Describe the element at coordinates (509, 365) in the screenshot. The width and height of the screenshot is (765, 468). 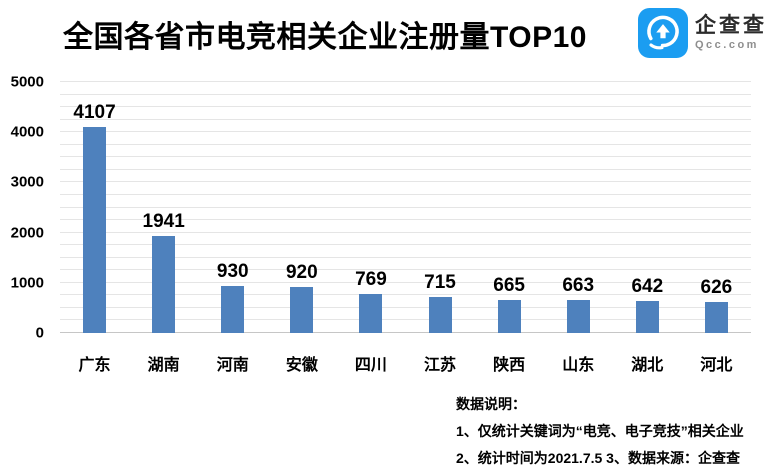
I see `x-axis-label: 陕西` at that location.